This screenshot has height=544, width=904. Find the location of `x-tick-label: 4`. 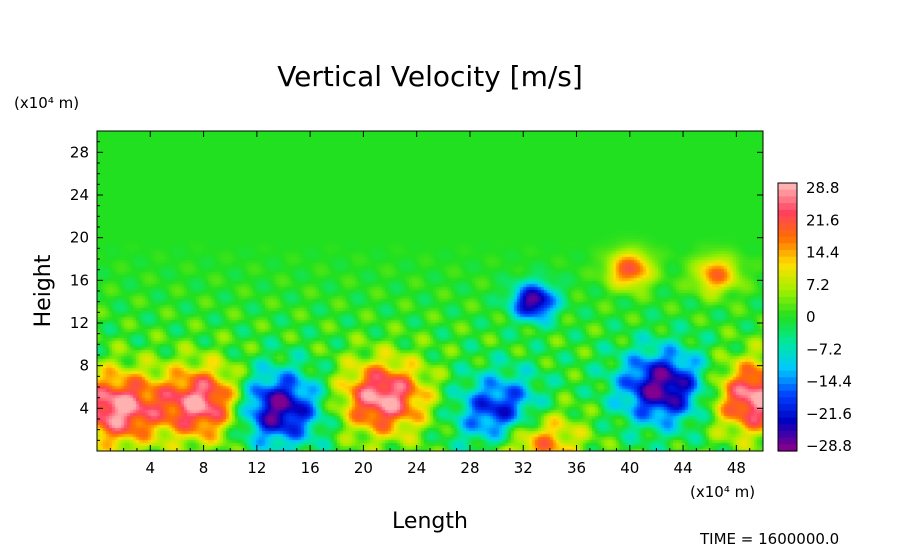

x-tick-label: 4 is located at coordinates (151, 468).